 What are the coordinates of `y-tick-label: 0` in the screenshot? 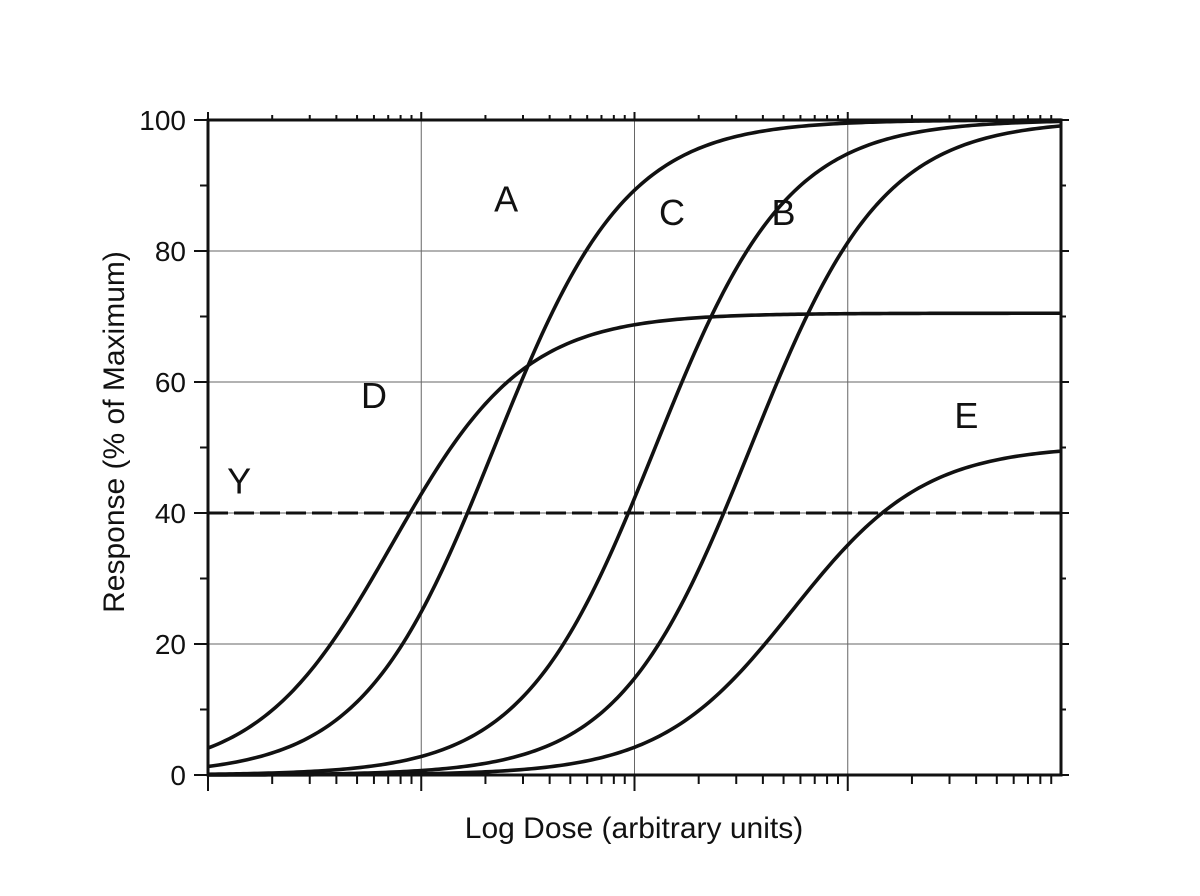 It's located at (178, 775).